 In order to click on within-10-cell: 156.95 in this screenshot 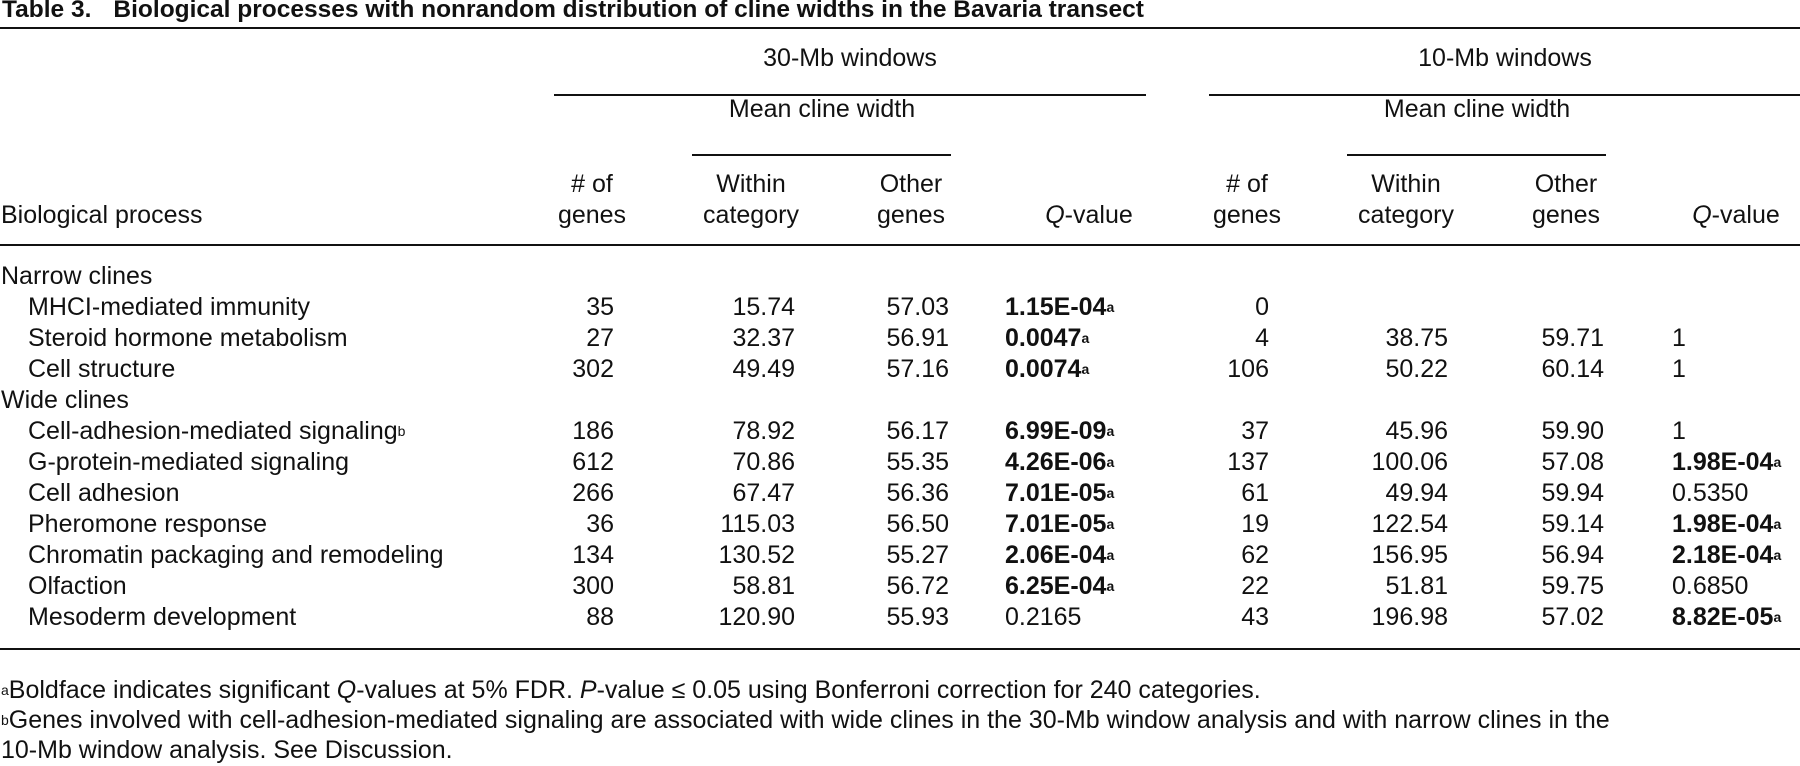, I will do `click(1409, 555)`.